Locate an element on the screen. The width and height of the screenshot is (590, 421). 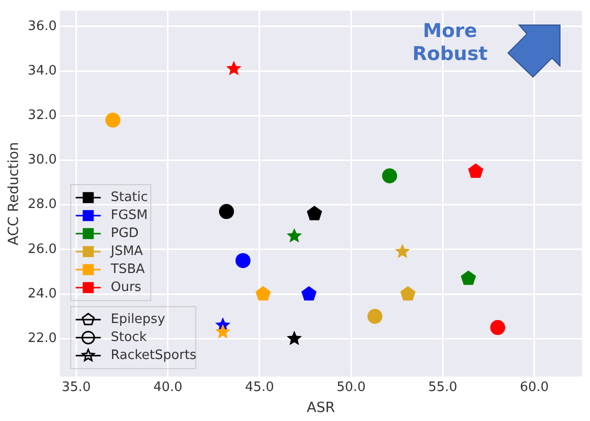
y-tick-label: 28.0 is located at coordinates (42, 204).